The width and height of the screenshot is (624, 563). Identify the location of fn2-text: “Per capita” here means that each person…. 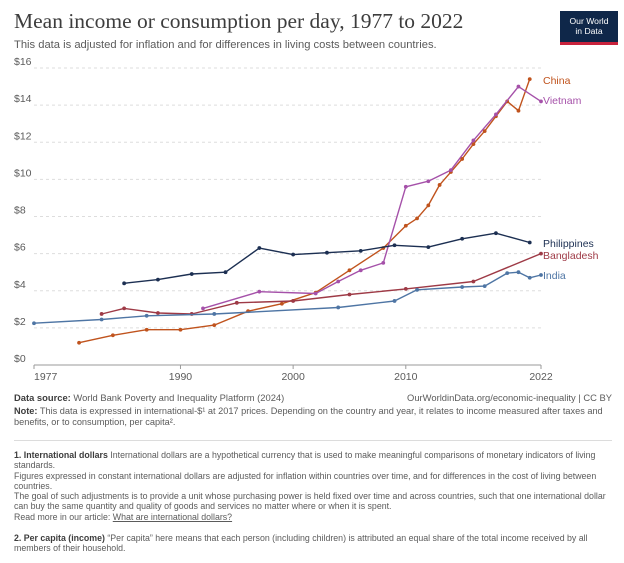
(301, 543).